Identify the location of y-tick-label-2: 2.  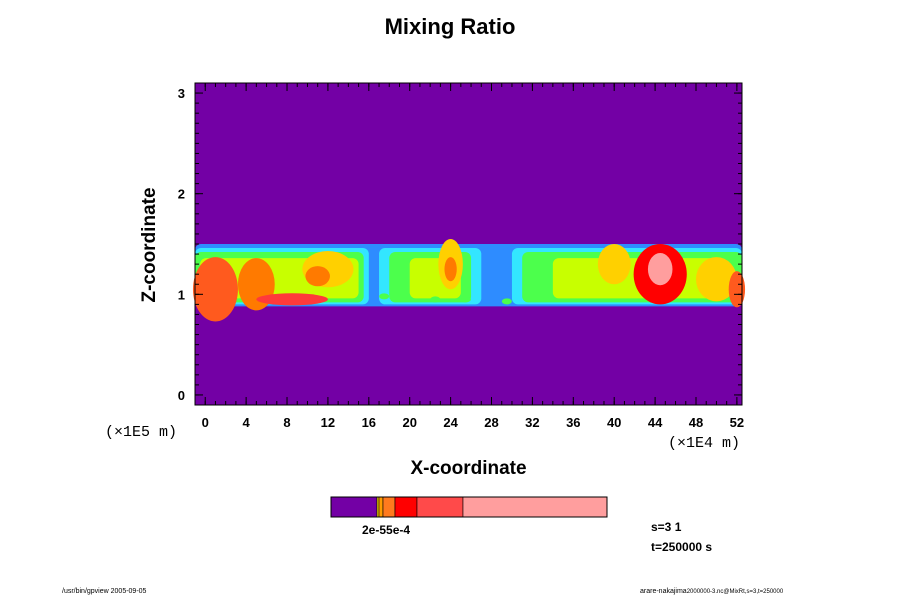
(181, 194).